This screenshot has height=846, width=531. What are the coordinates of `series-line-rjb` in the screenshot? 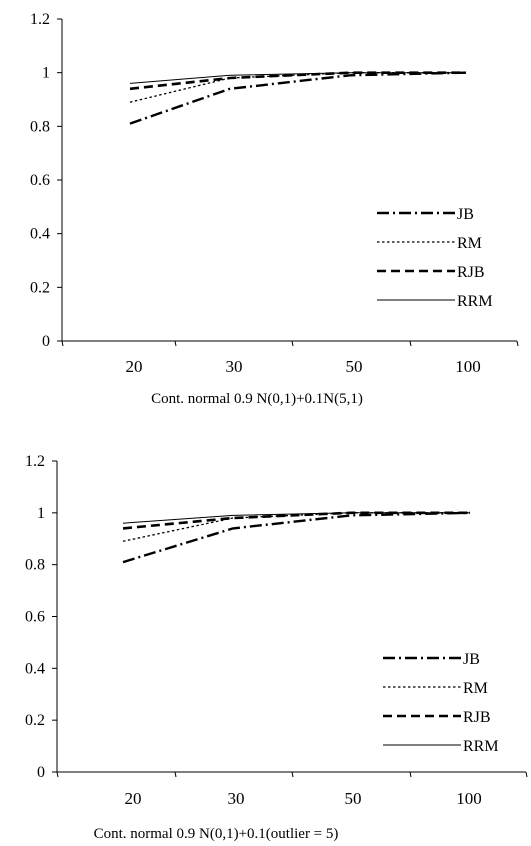 It's located at (297, 81).